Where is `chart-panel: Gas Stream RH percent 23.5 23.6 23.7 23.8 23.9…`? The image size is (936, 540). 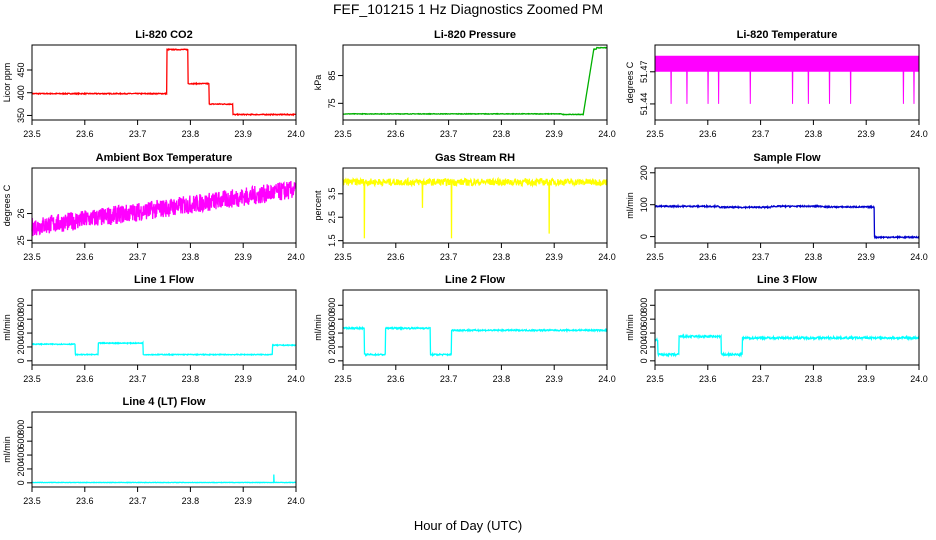
chart-panel: Gas Stream RH percent 23.5 23.6 23.7 23.8 23.9… is located at coordinates (464, 207).